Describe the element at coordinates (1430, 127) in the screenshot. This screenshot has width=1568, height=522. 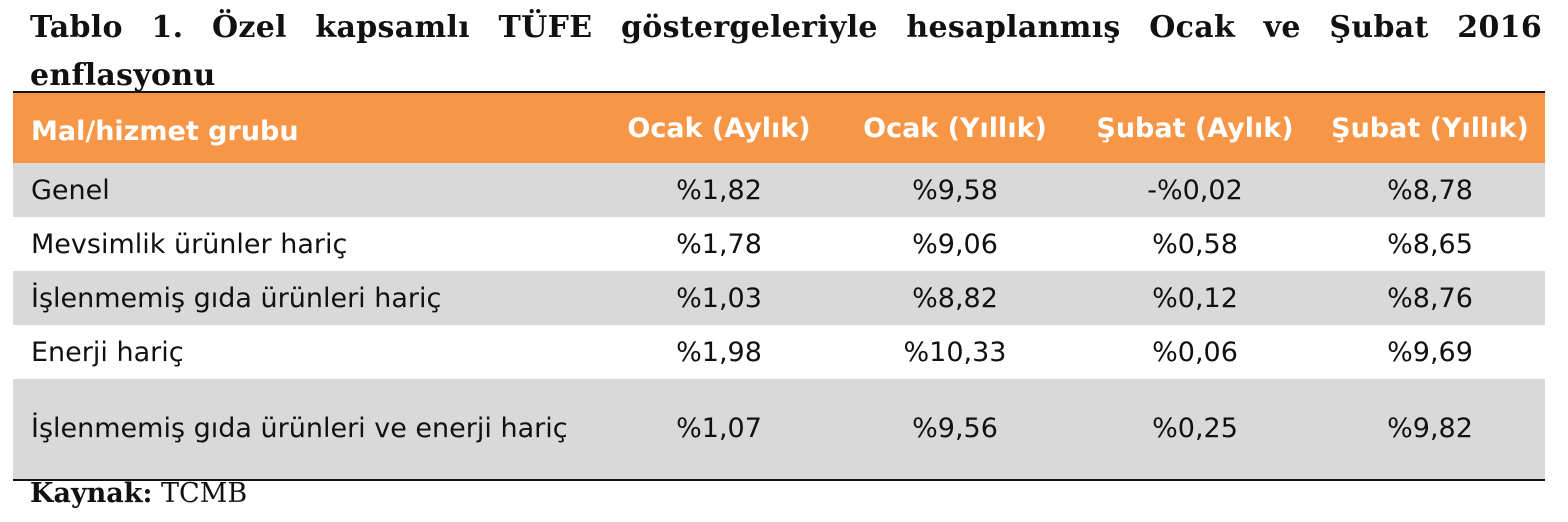
I see `header-feb-annual: Şubat (Yıllık)` at that location.